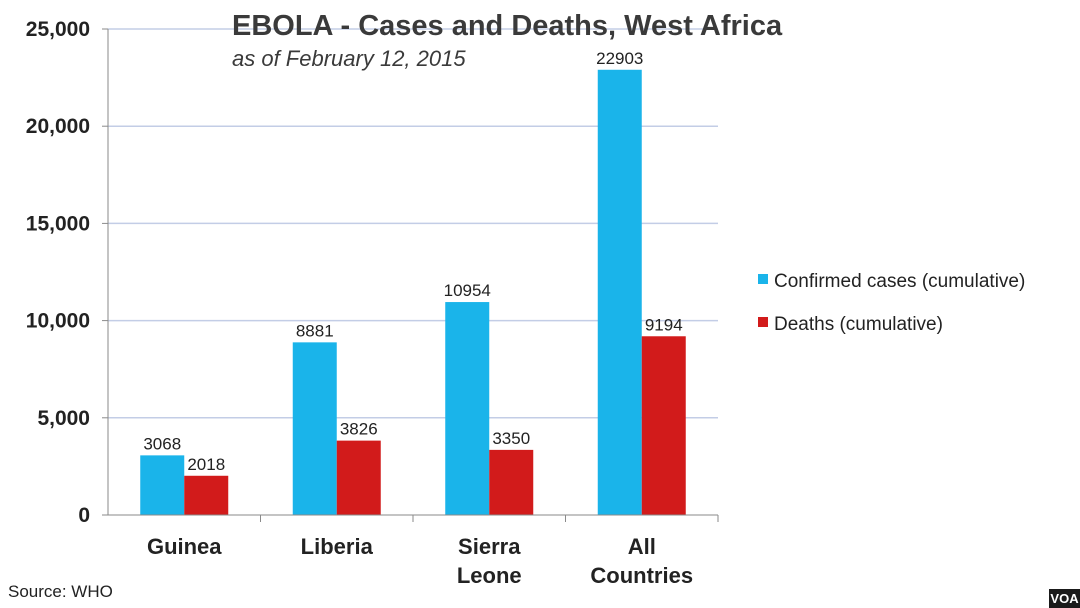  I want to click on y-tick-label: 10,000, so click(58, 321).